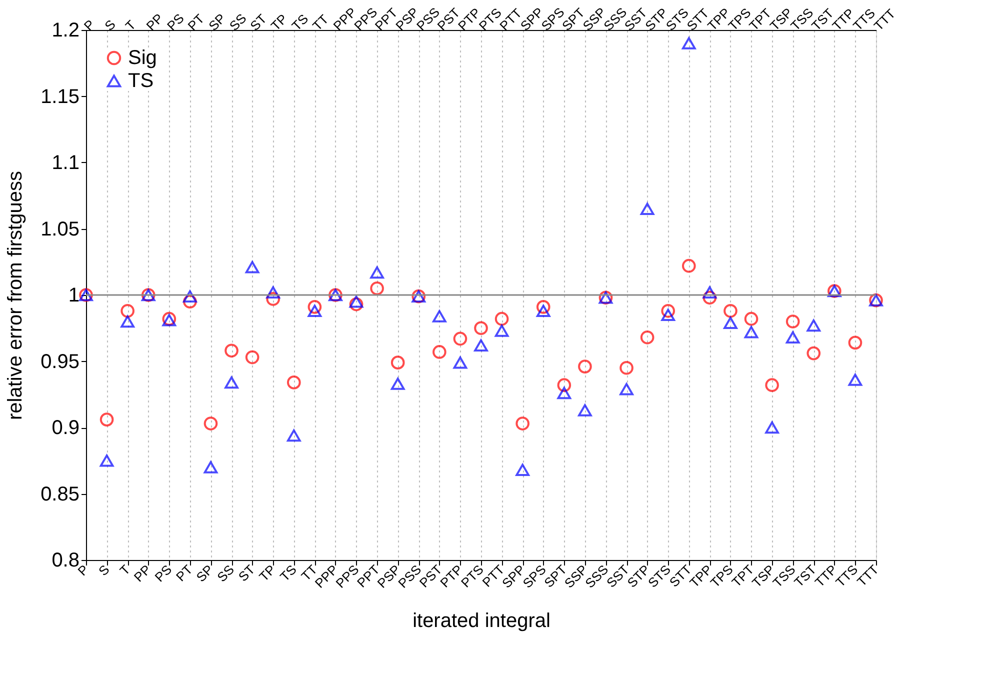 The height and width of the screenshot is (677, 985). I want to click on category-label: PP, so click(142, 573).